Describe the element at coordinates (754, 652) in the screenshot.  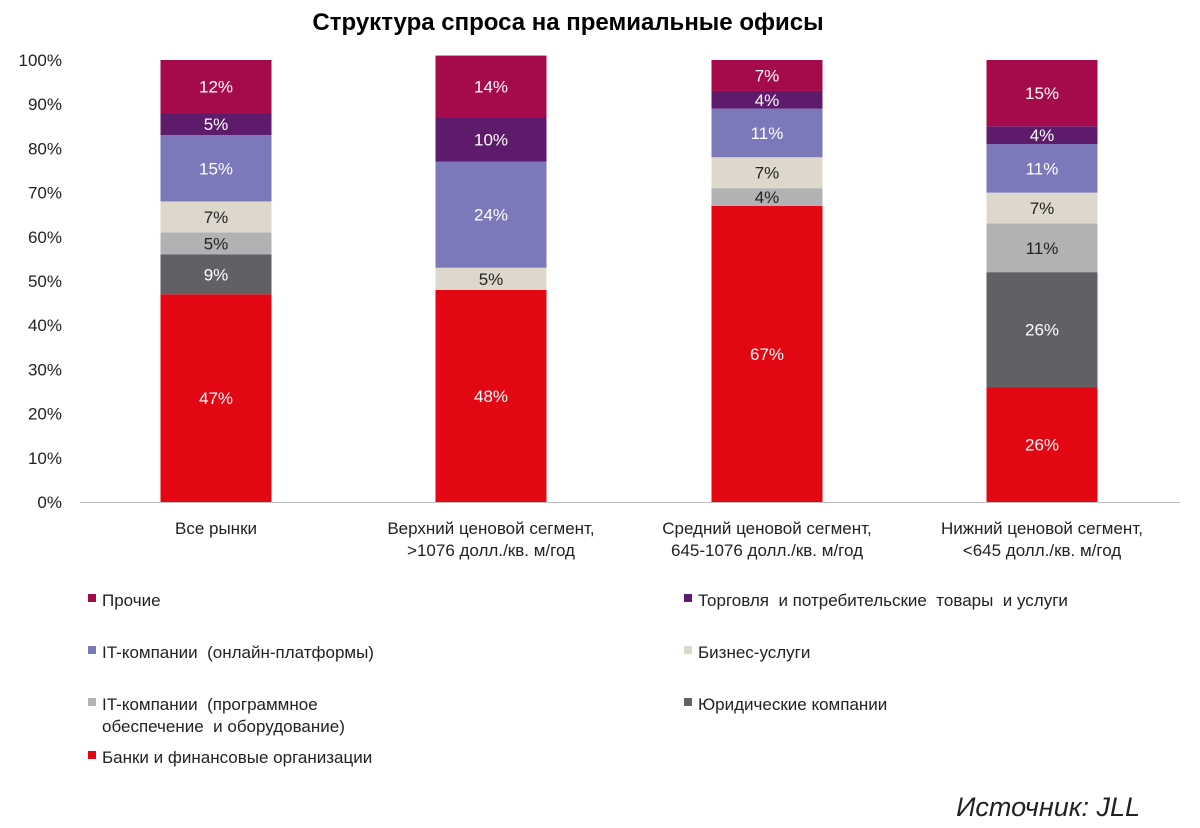
I see `legend-label: Бизнес-услуги` at that location.